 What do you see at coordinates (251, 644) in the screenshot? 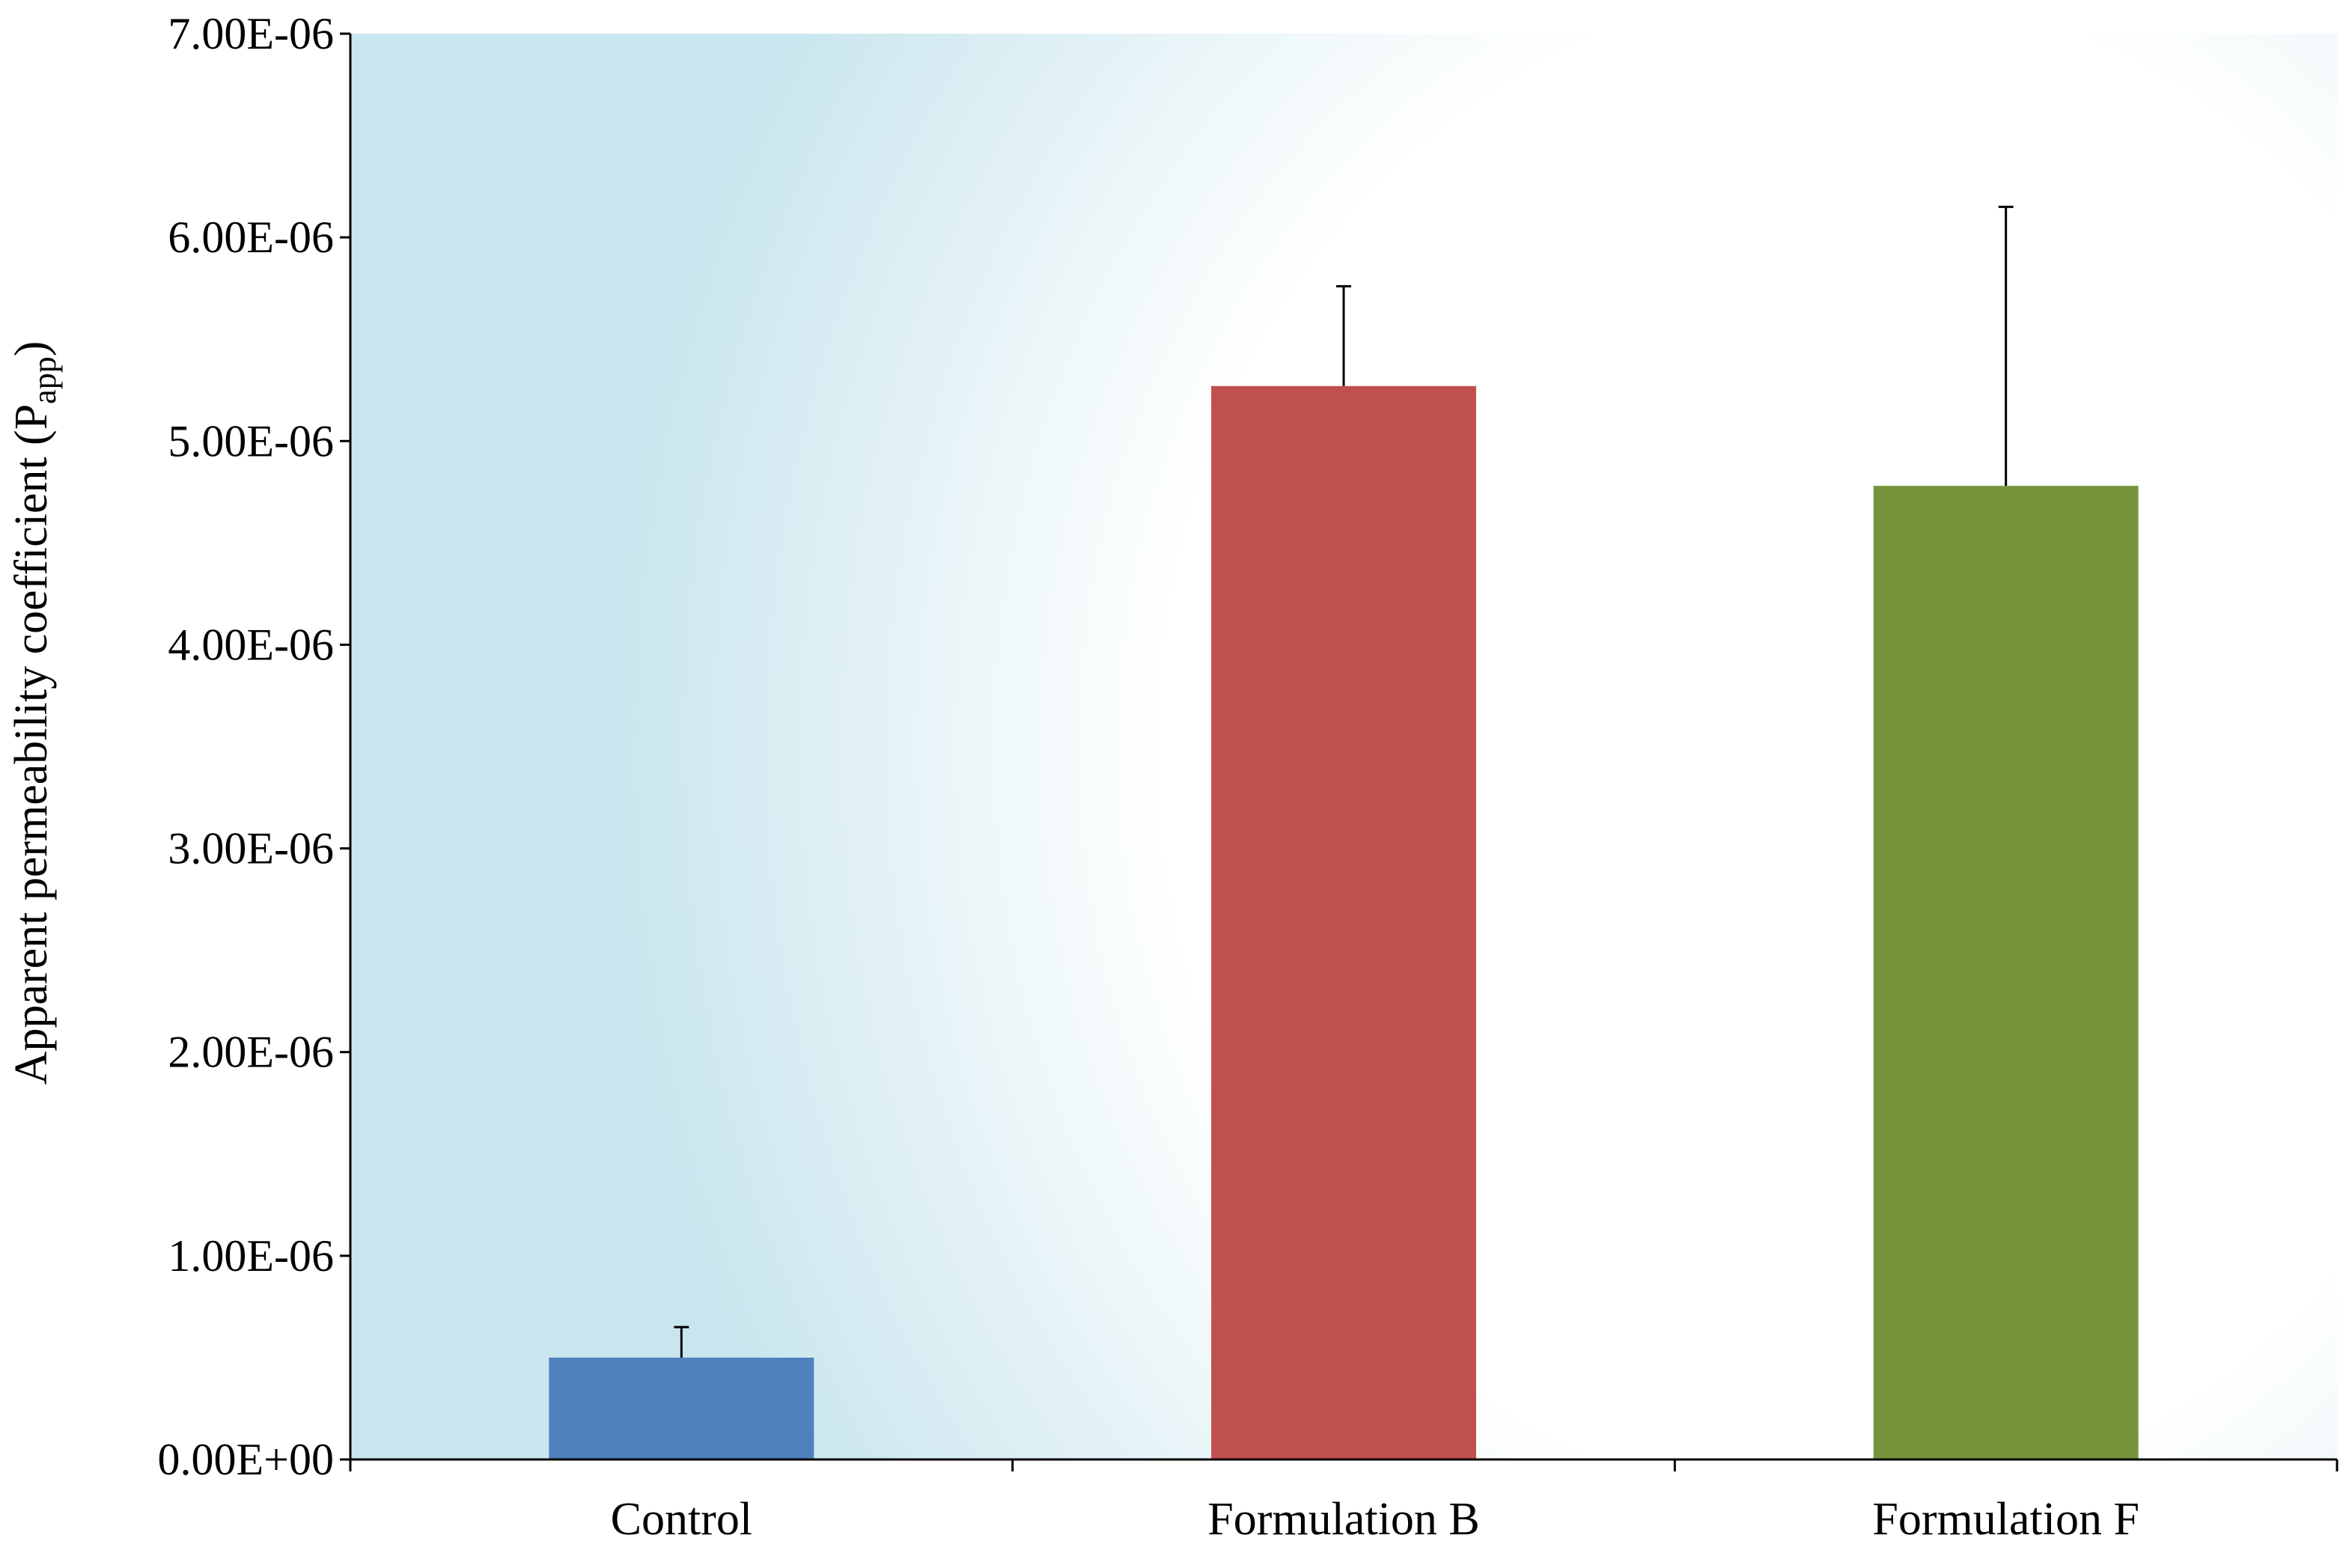
I see `y-tick-label-4: 4.00E-06` at bounding box center [251, 644].